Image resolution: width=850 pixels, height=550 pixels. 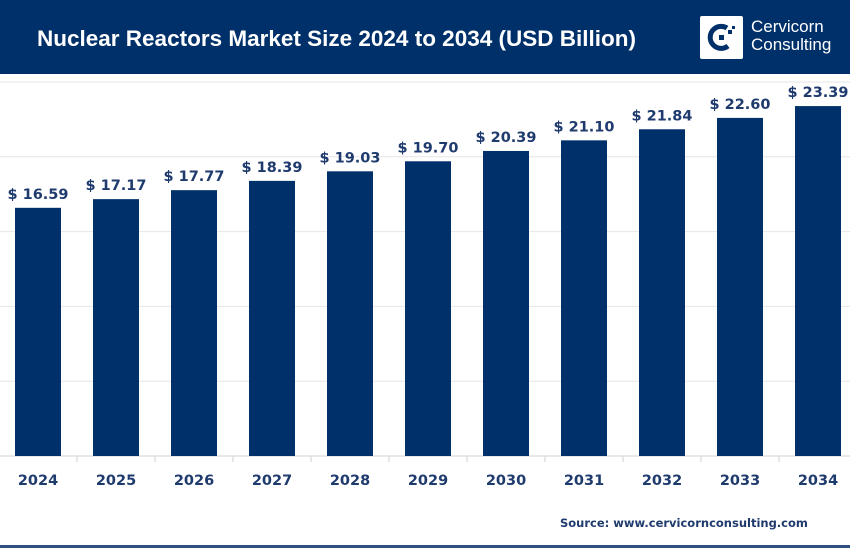 I want to click on value-label-2031: $ 21.10, so click(x=583, y=127).